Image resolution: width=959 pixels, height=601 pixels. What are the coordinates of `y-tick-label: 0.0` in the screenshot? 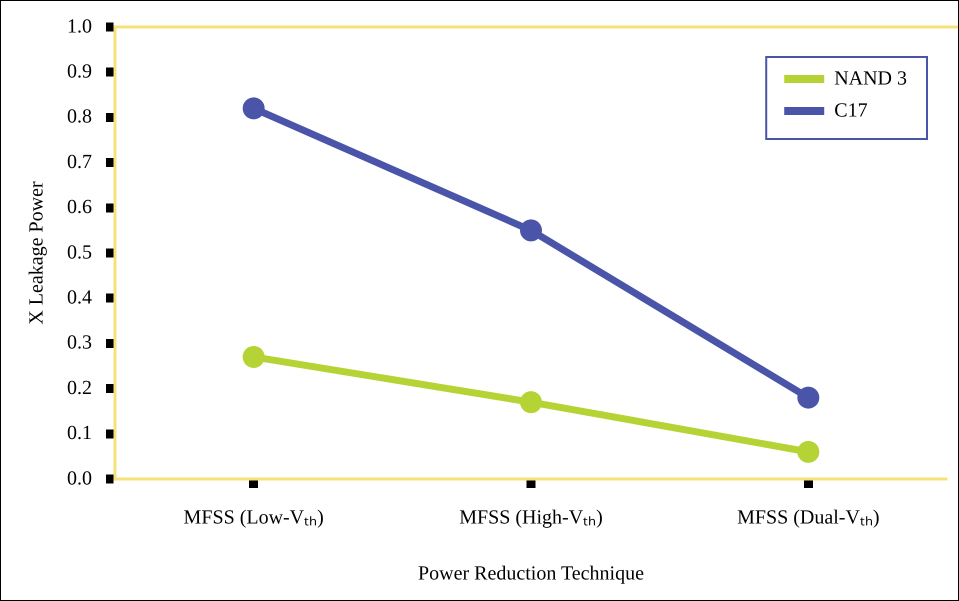 It's located at (79, 478).